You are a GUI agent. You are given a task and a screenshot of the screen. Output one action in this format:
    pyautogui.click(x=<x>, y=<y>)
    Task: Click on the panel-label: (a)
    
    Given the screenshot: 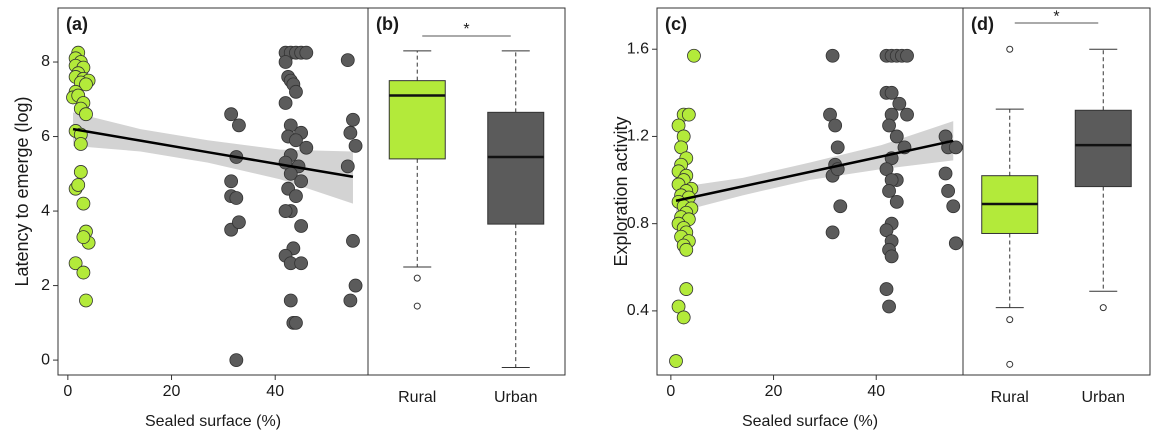 What is the action you would take?
    pyautogui.click(x=77, y=24)
    